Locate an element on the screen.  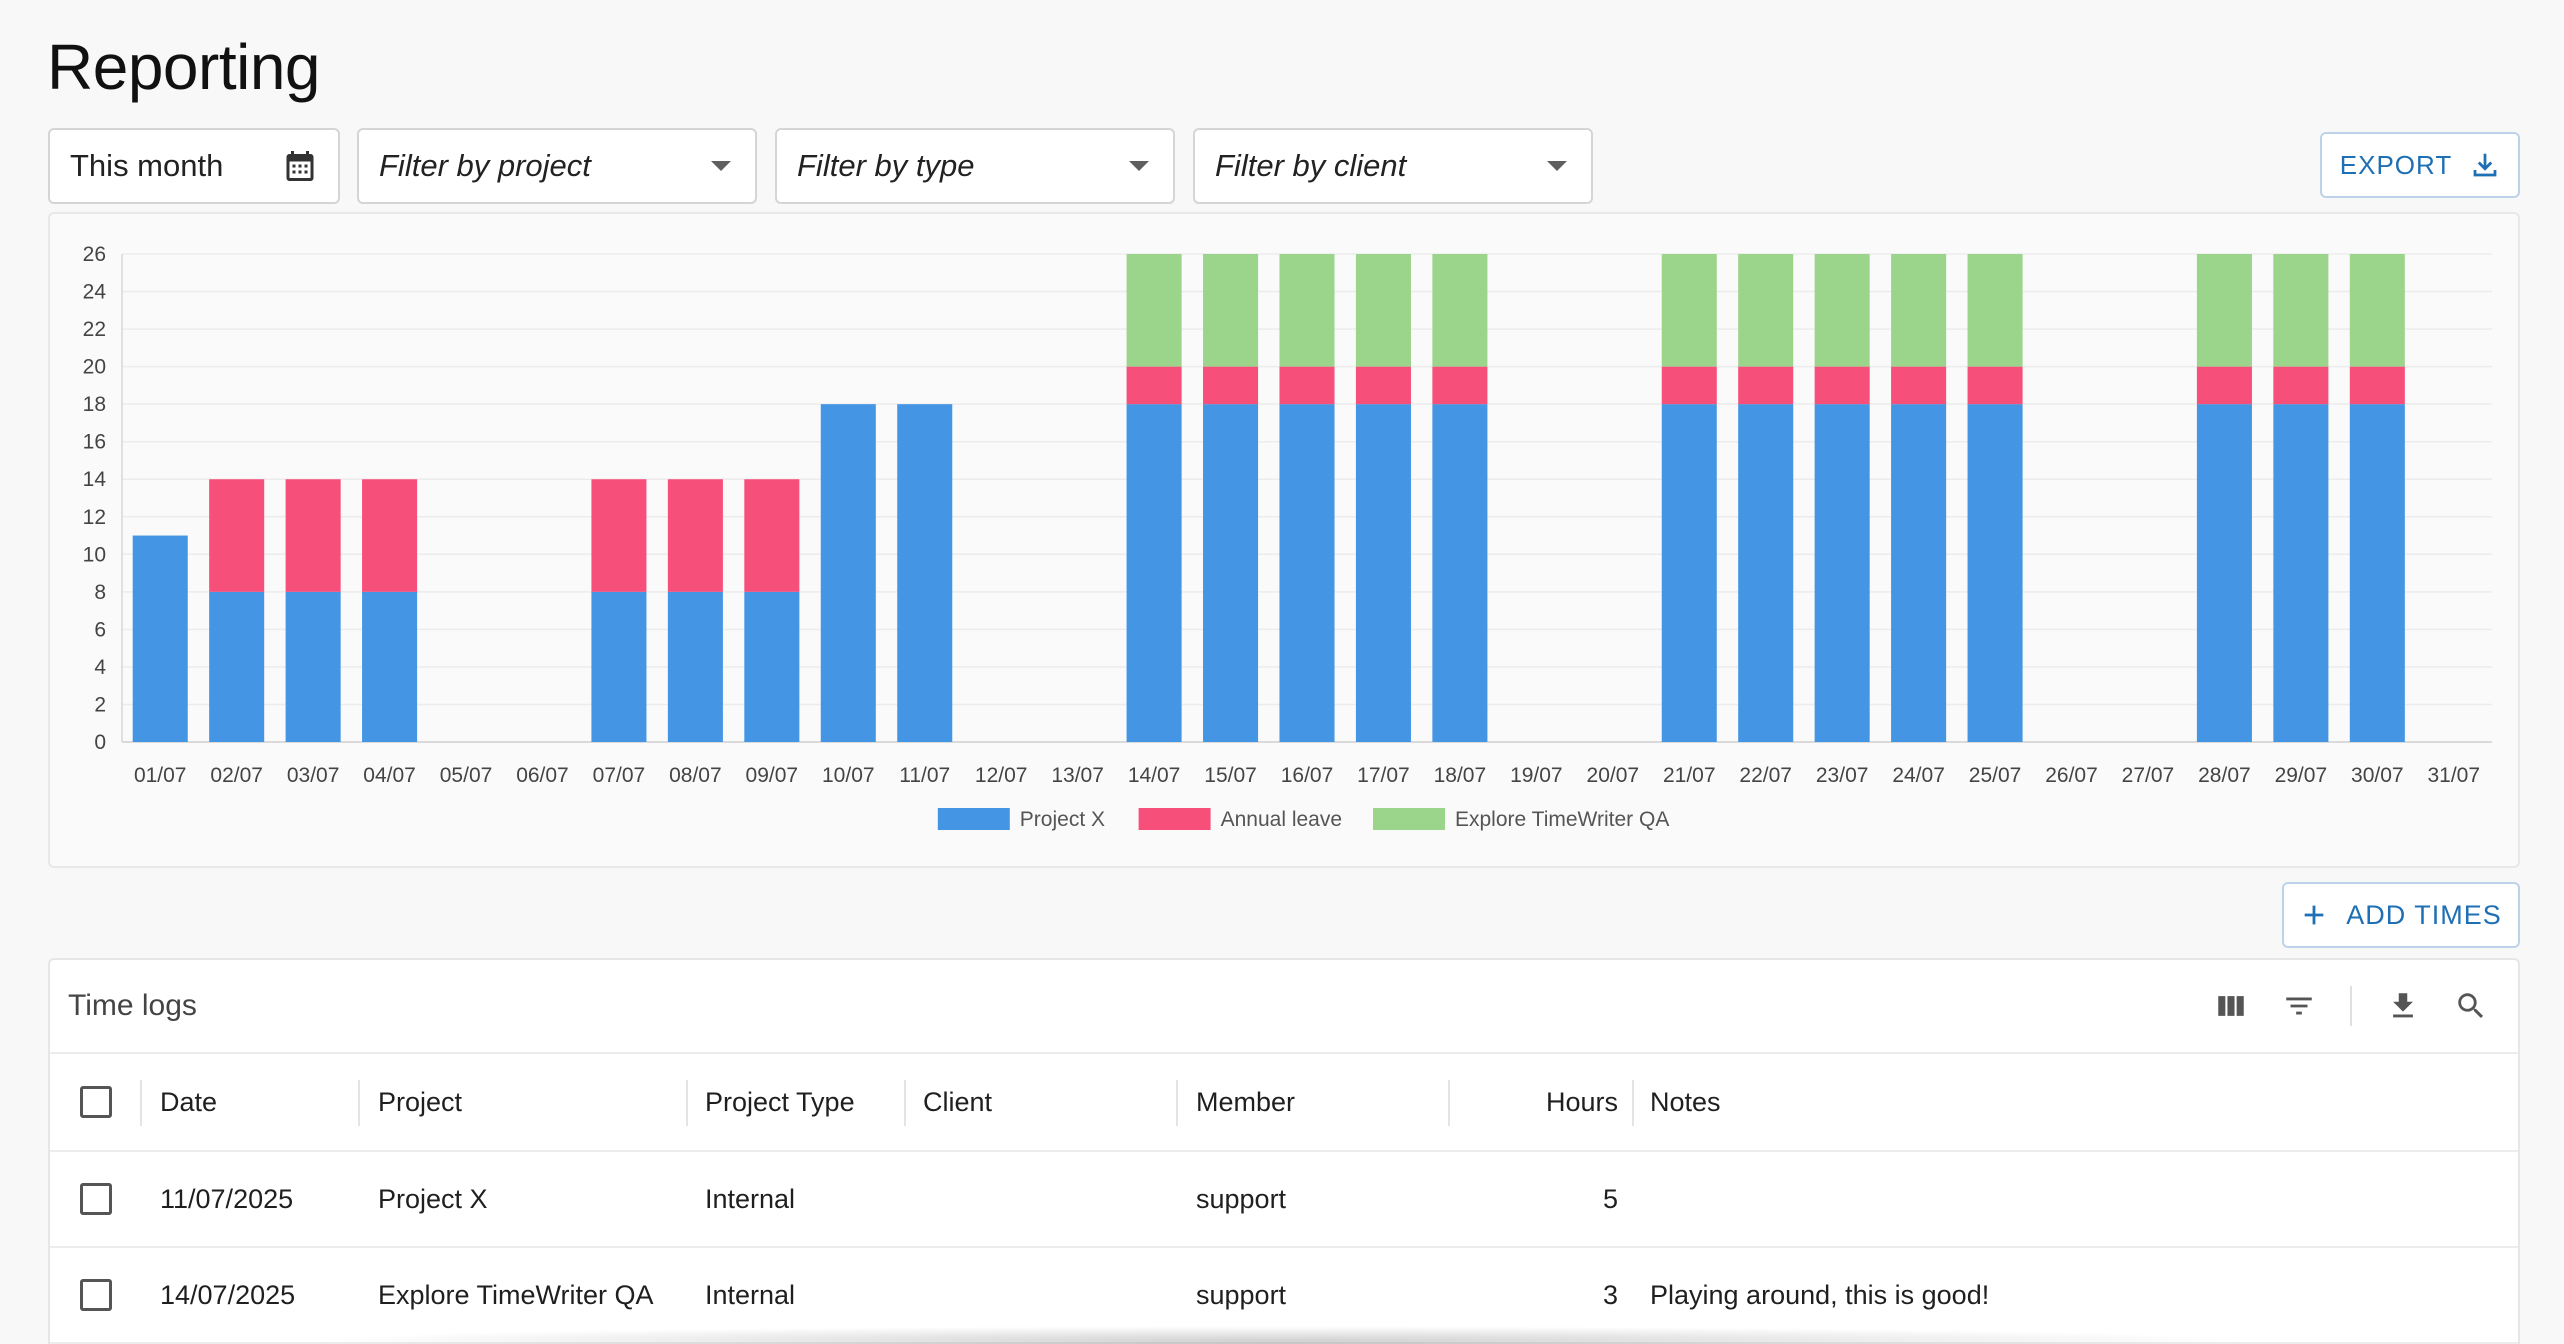
y-tick-label: 6 is located at coordinates (100, 629).